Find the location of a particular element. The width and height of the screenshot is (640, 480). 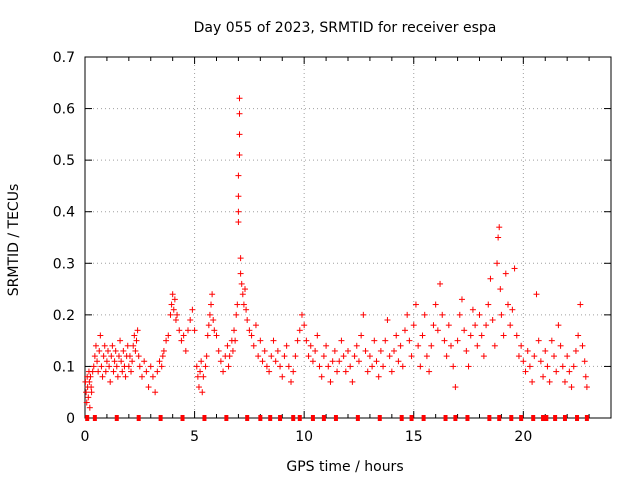

y-tick-label: 0 is located at coordinates (70, 419).